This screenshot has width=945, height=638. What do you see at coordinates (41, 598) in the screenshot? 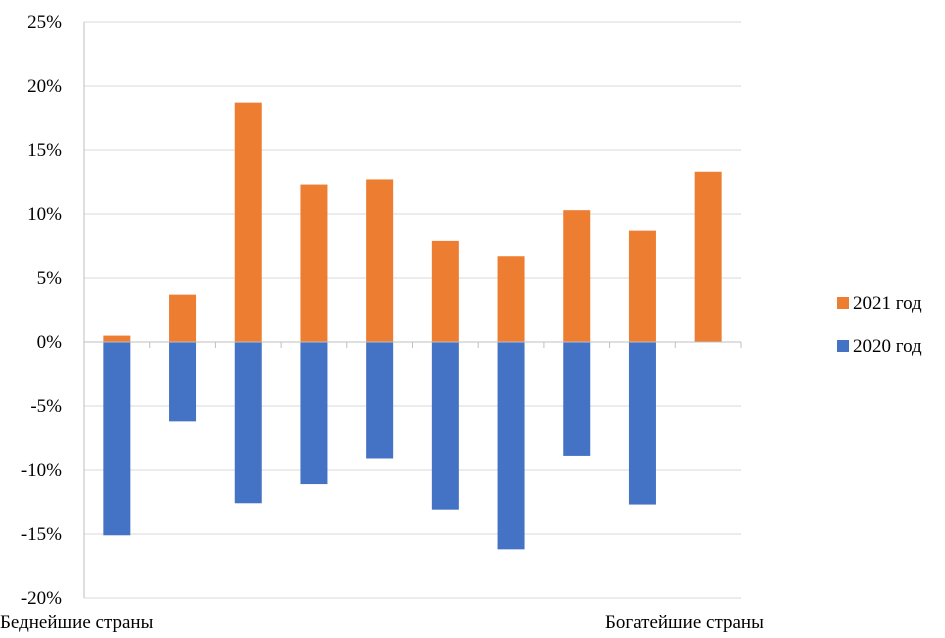
I see `y-tick-label: -20%` at bounding box center [41, 598].